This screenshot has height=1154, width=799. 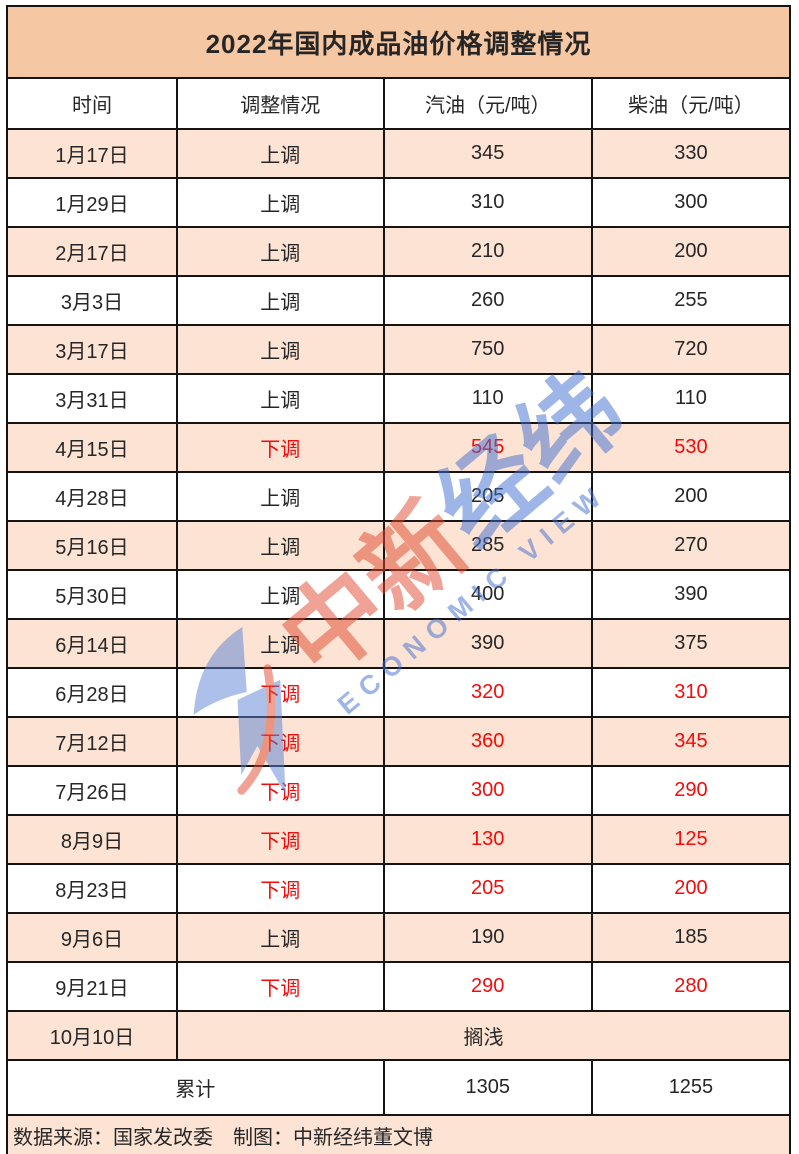 What do you see at coordinates (487, 692) in the screenshot?
I see `gasoline-cell: 320` at bounding box center [487, 692].